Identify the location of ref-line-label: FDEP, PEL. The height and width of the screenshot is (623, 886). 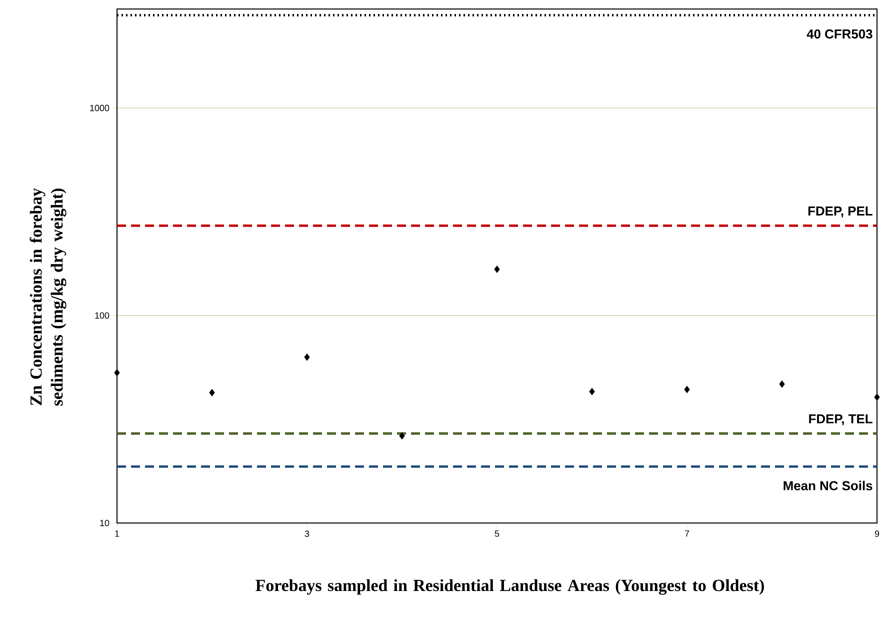
(840, 212).